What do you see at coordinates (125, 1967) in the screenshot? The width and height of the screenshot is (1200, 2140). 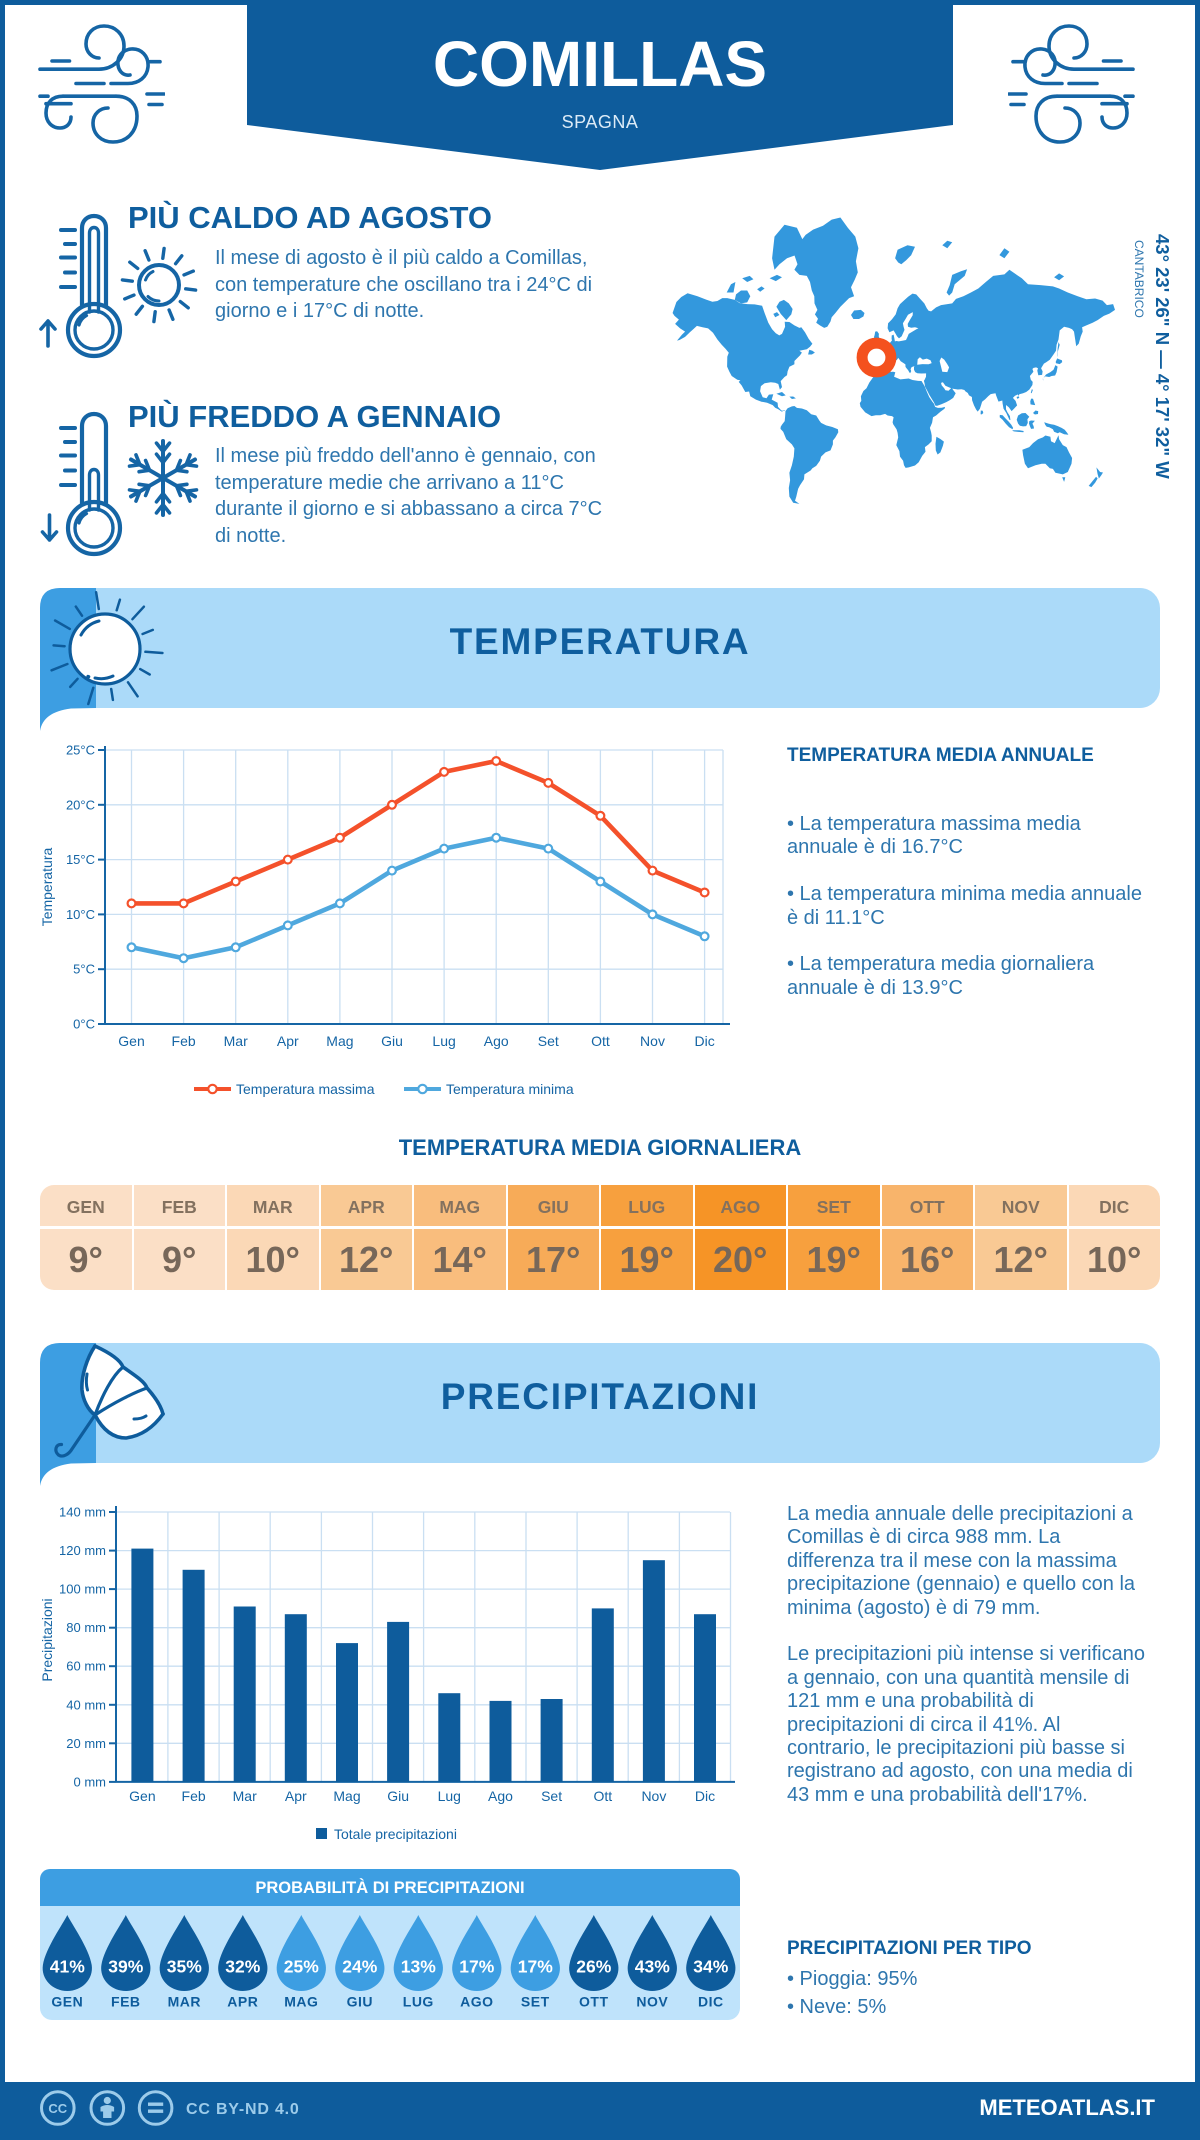 I see `svg-text: 39%` at bounding box center [125, 1967].